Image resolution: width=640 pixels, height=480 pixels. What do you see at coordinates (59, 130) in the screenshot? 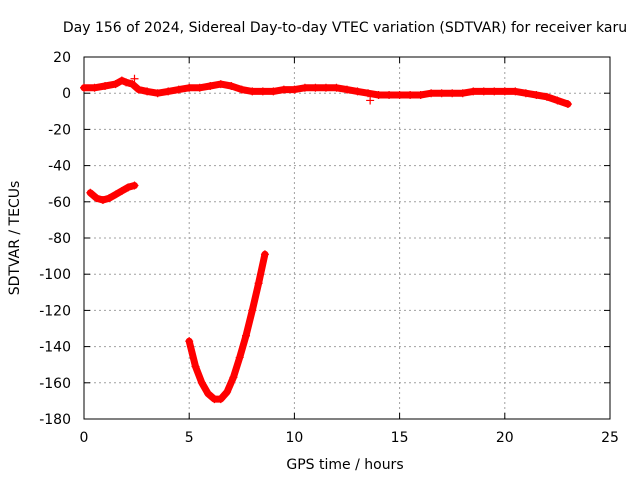
I see `y-tick-label: -20` at bounding box center [59, 130].